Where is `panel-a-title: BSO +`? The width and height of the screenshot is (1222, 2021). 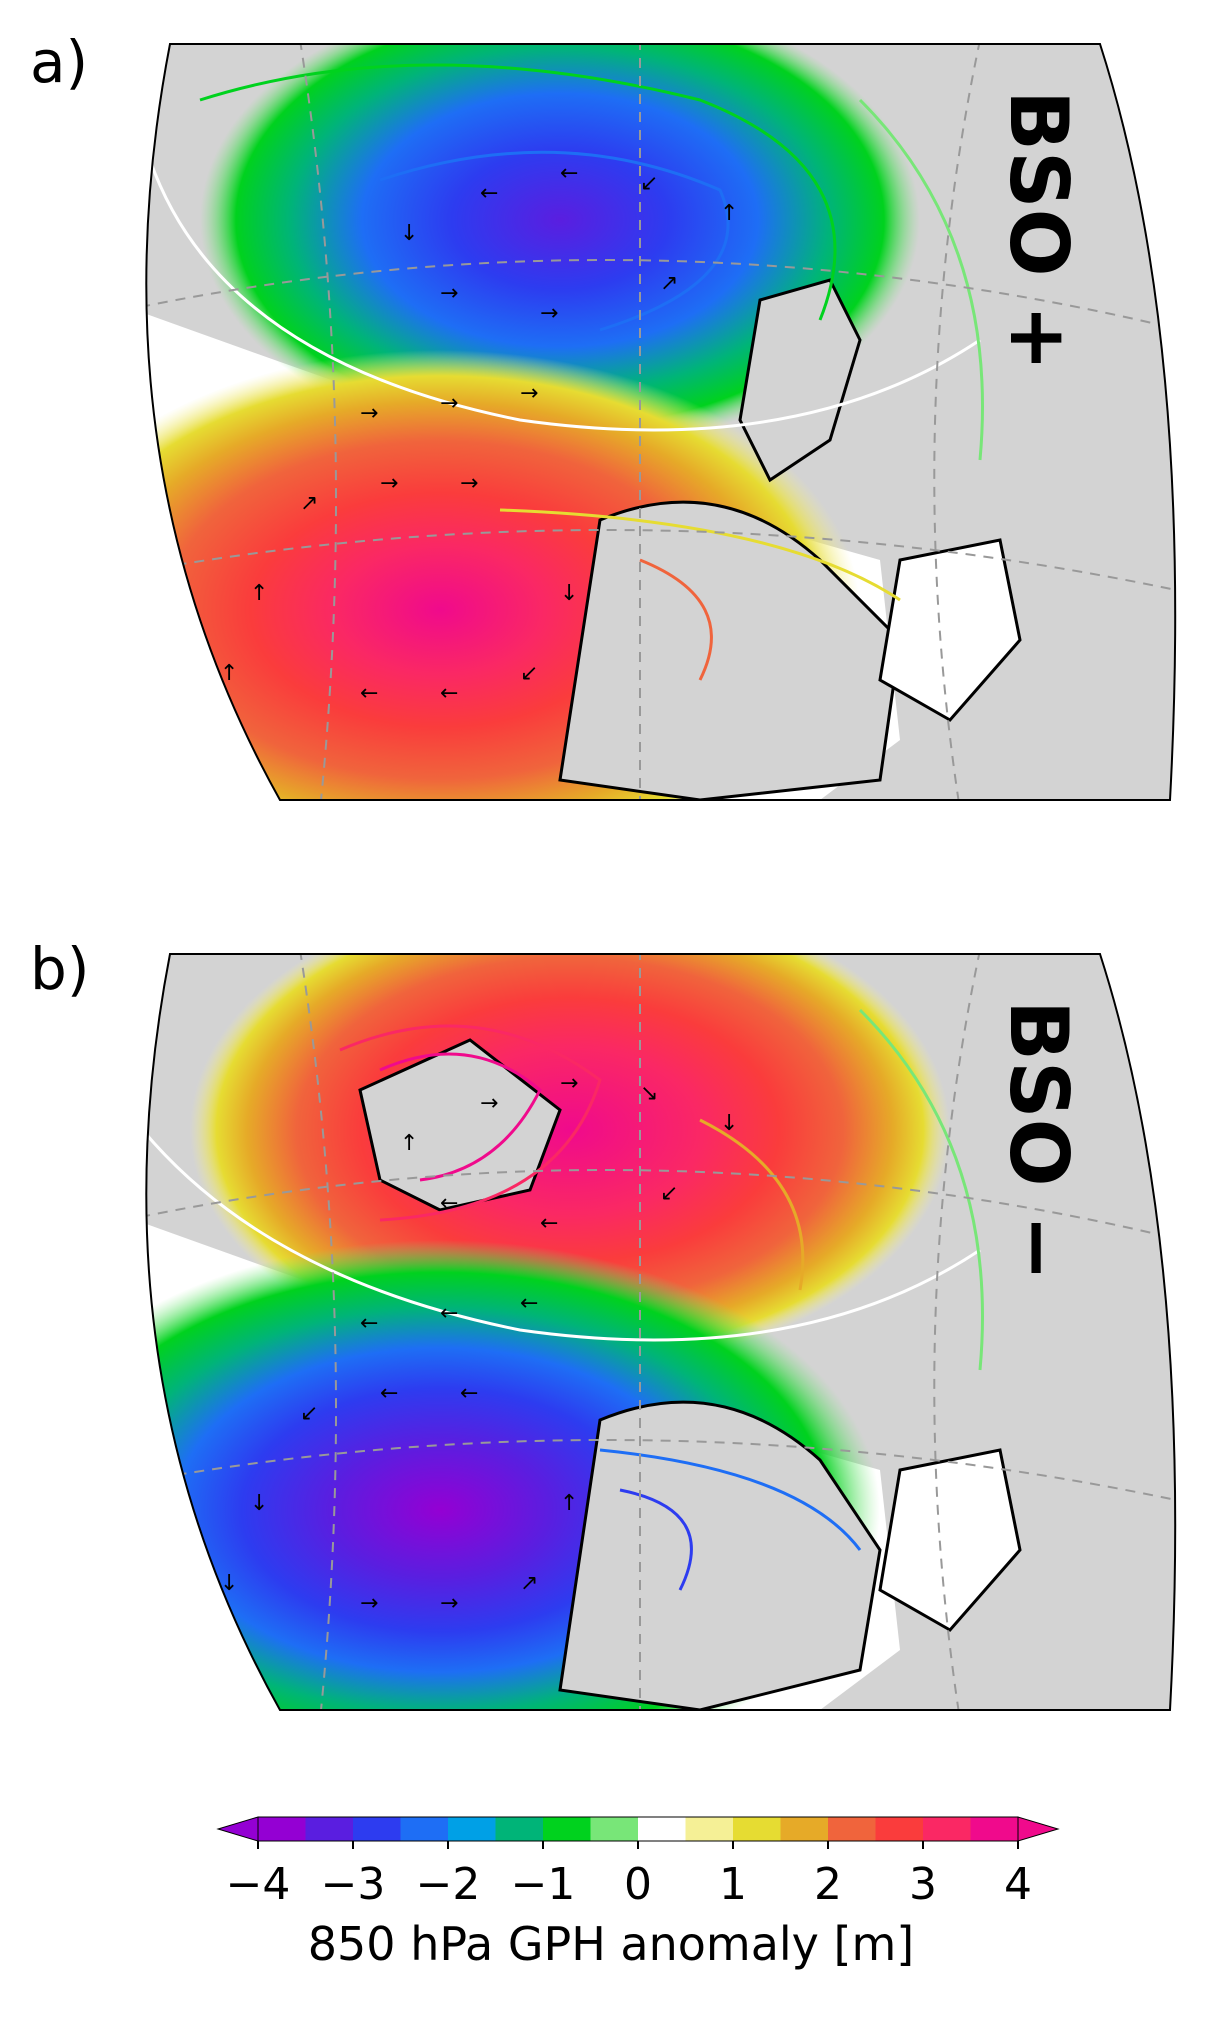 panel-a-title: BSO + is located at coordinates (1038, 231).